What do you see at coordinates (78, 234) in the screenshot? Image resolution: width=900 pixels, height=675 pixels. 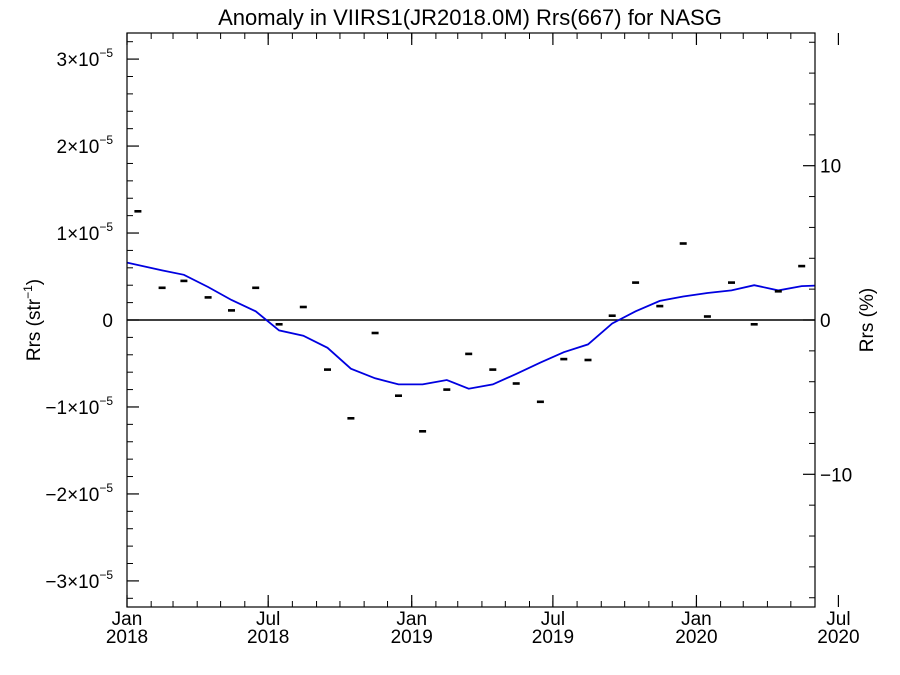 I see `left-tick-mantissa: 1×10` at bounding box center [78, 234].